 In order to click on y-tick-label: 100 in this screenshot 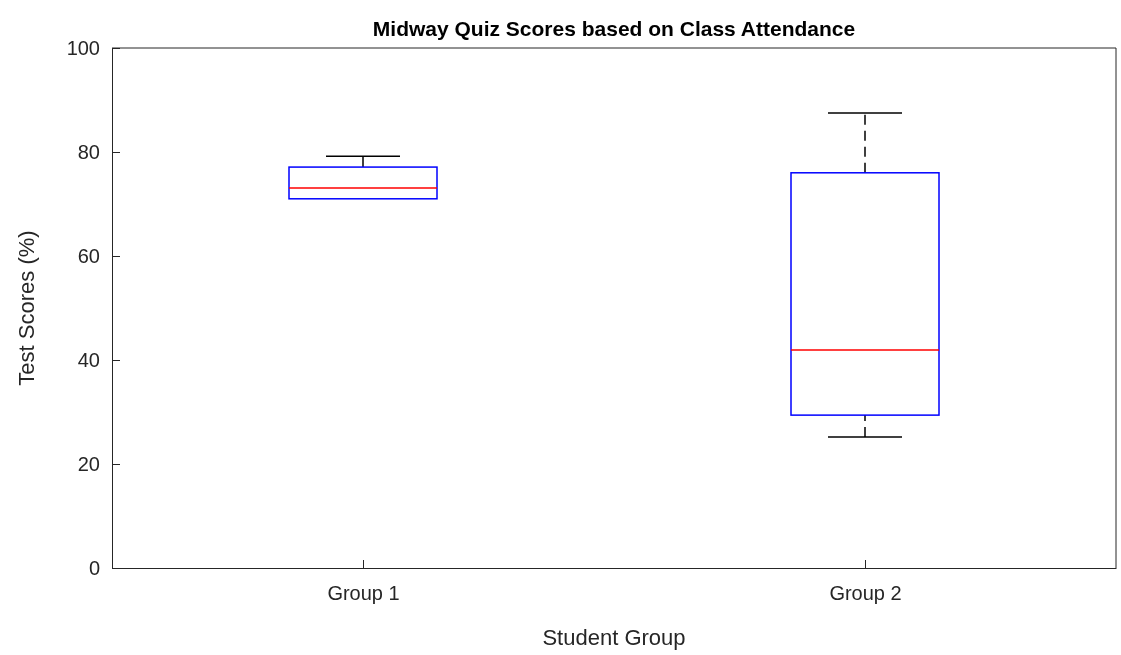, I will do `click(83, 47)`.